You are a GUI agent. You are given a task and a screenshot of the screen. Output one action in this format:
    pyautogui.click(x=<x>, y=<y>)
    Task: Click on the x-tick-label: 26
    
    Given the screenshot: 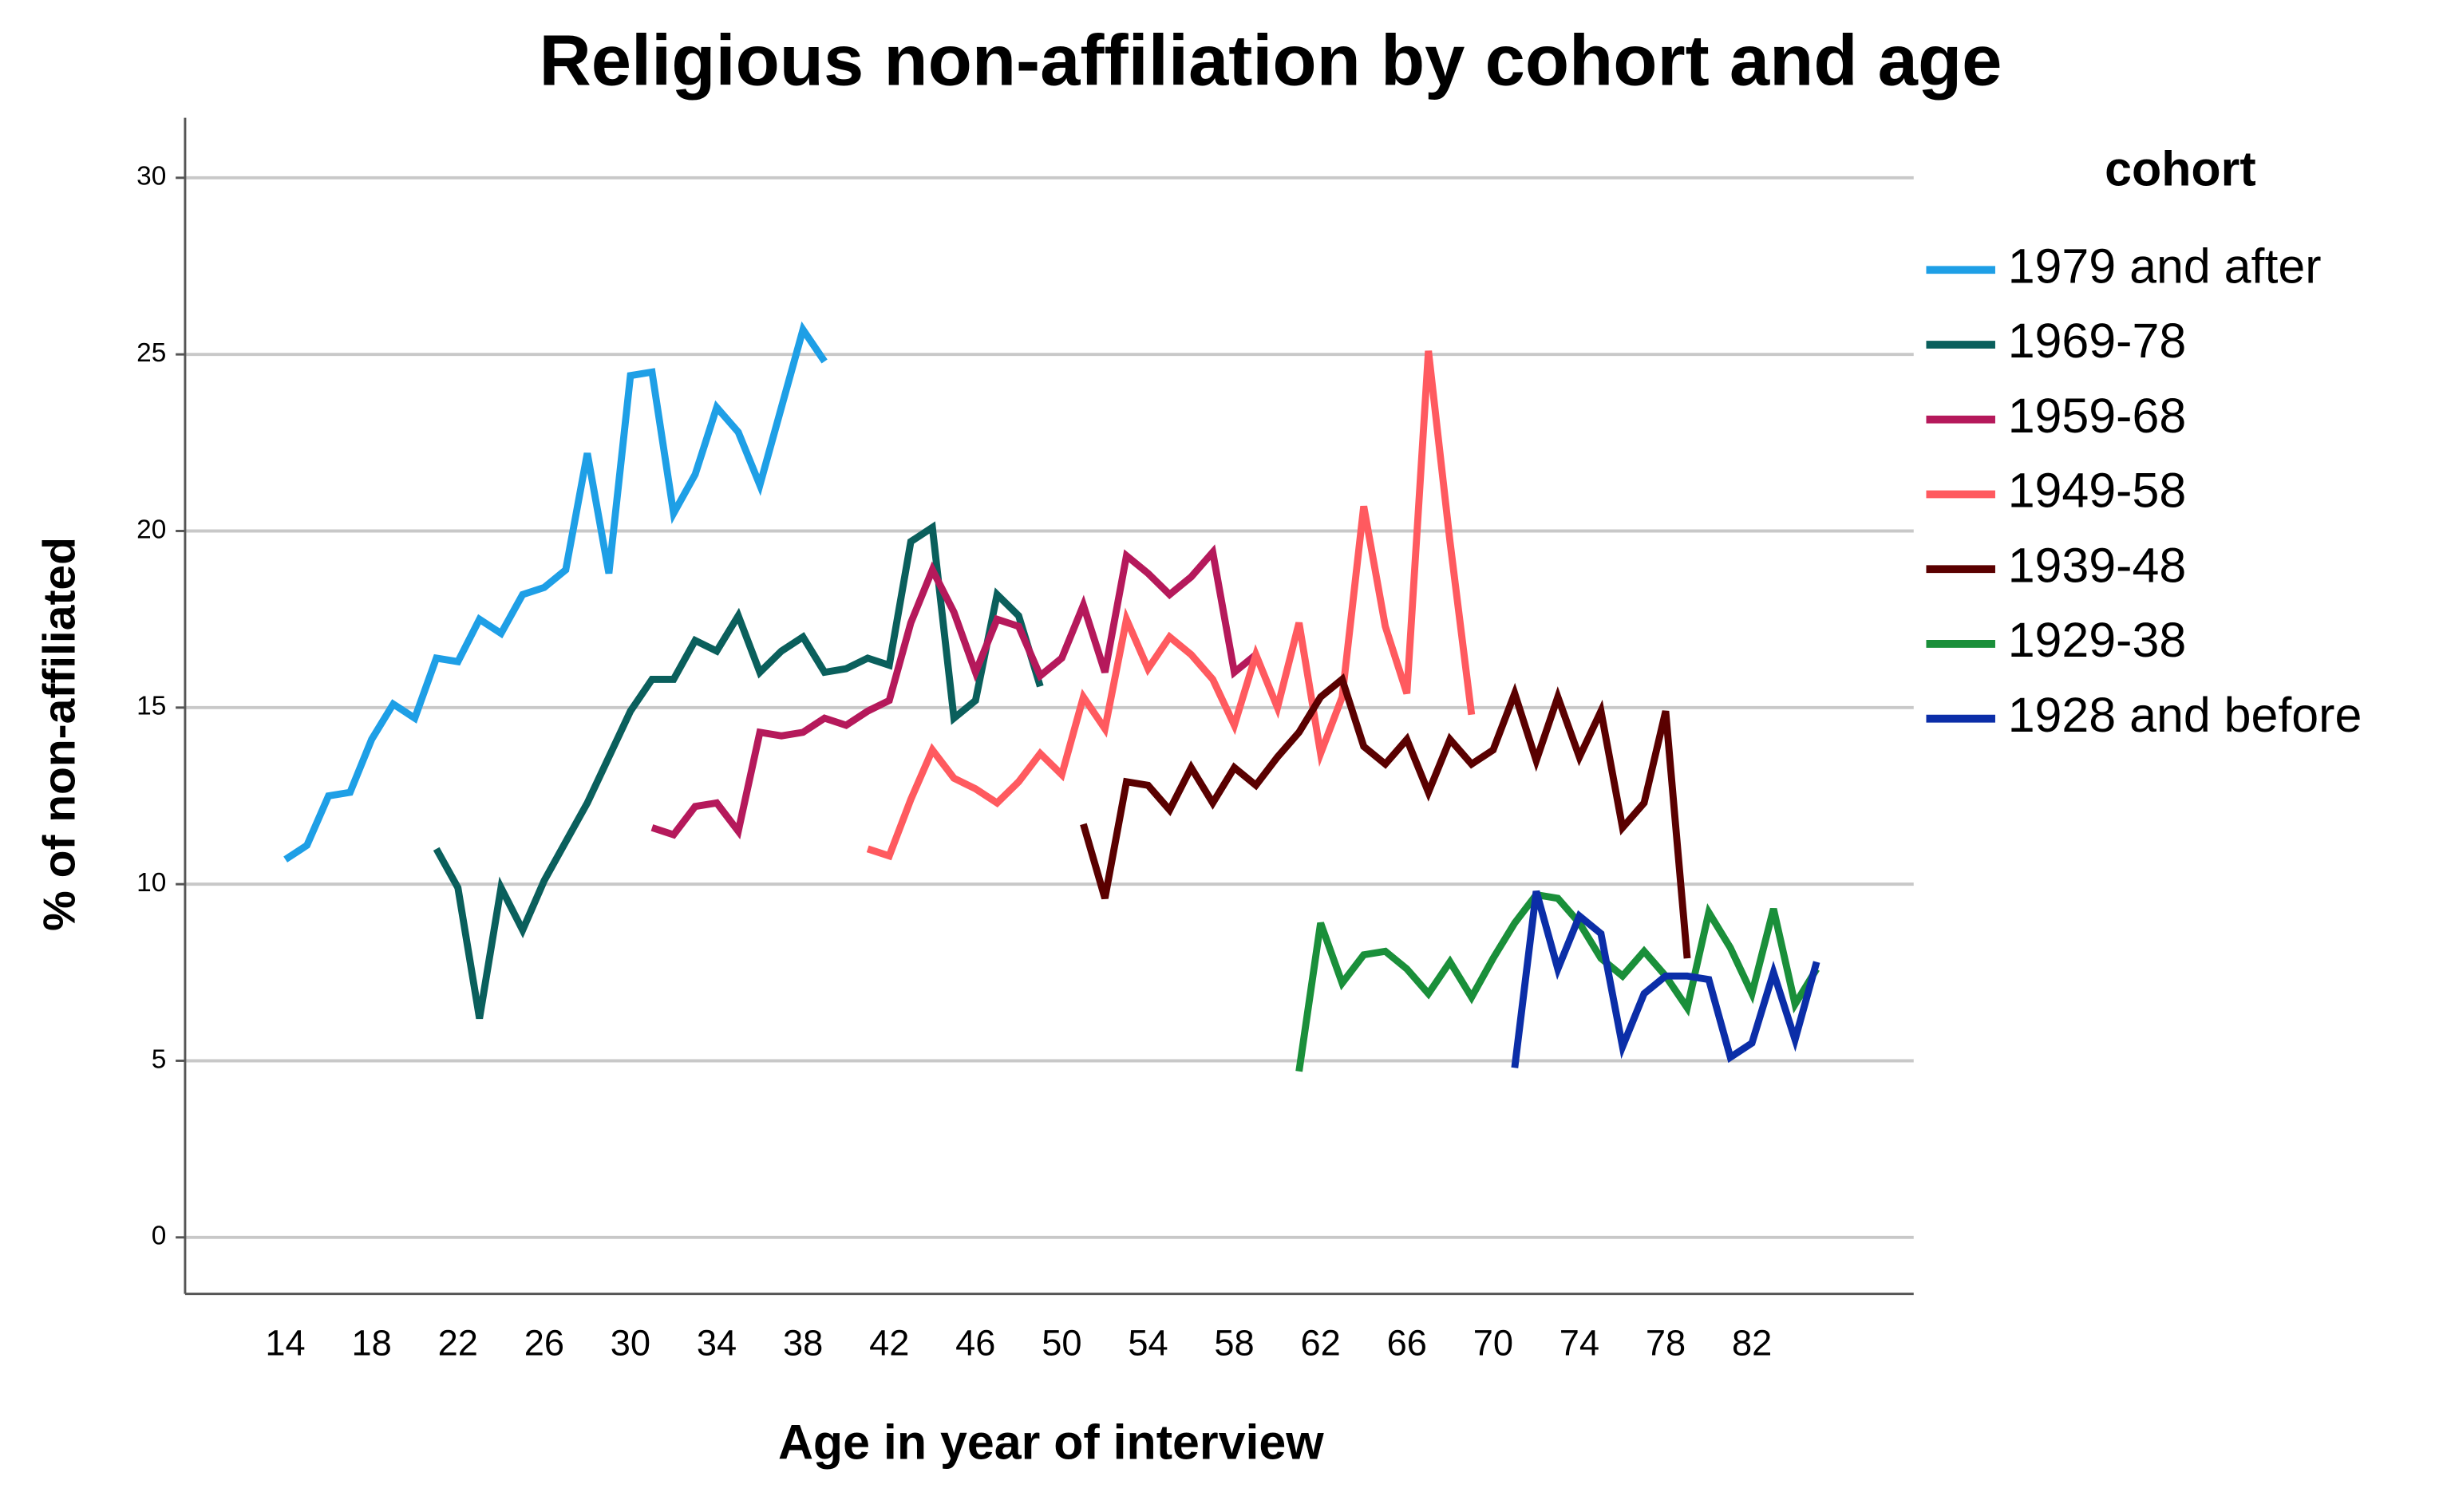 What is the action you would take?
    pyautogui.click(x=544, y=1342)
    